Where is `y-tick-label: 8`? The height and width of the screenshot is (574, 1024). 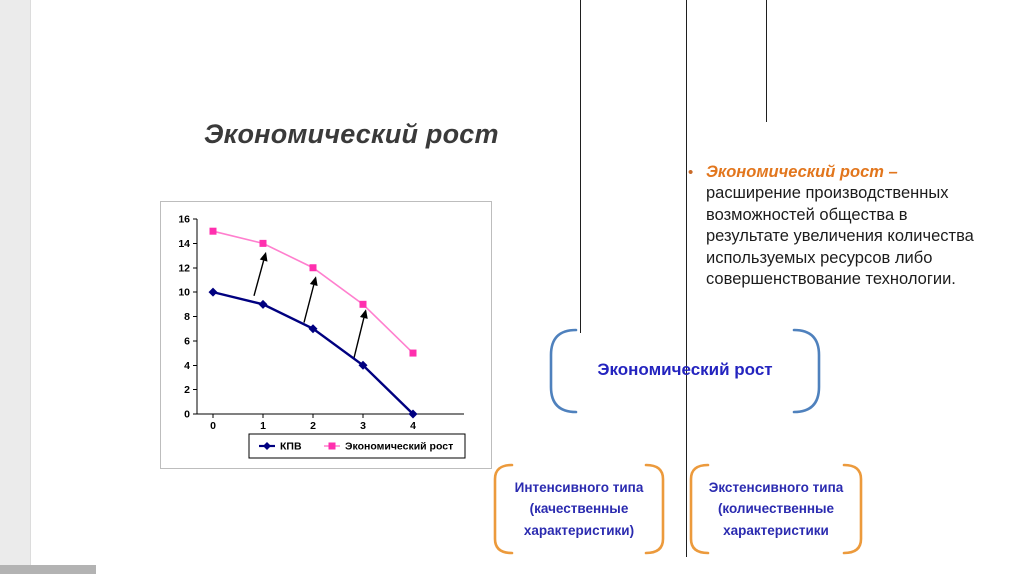
y-tick-label: 8 is located at coordinates (187, 317).